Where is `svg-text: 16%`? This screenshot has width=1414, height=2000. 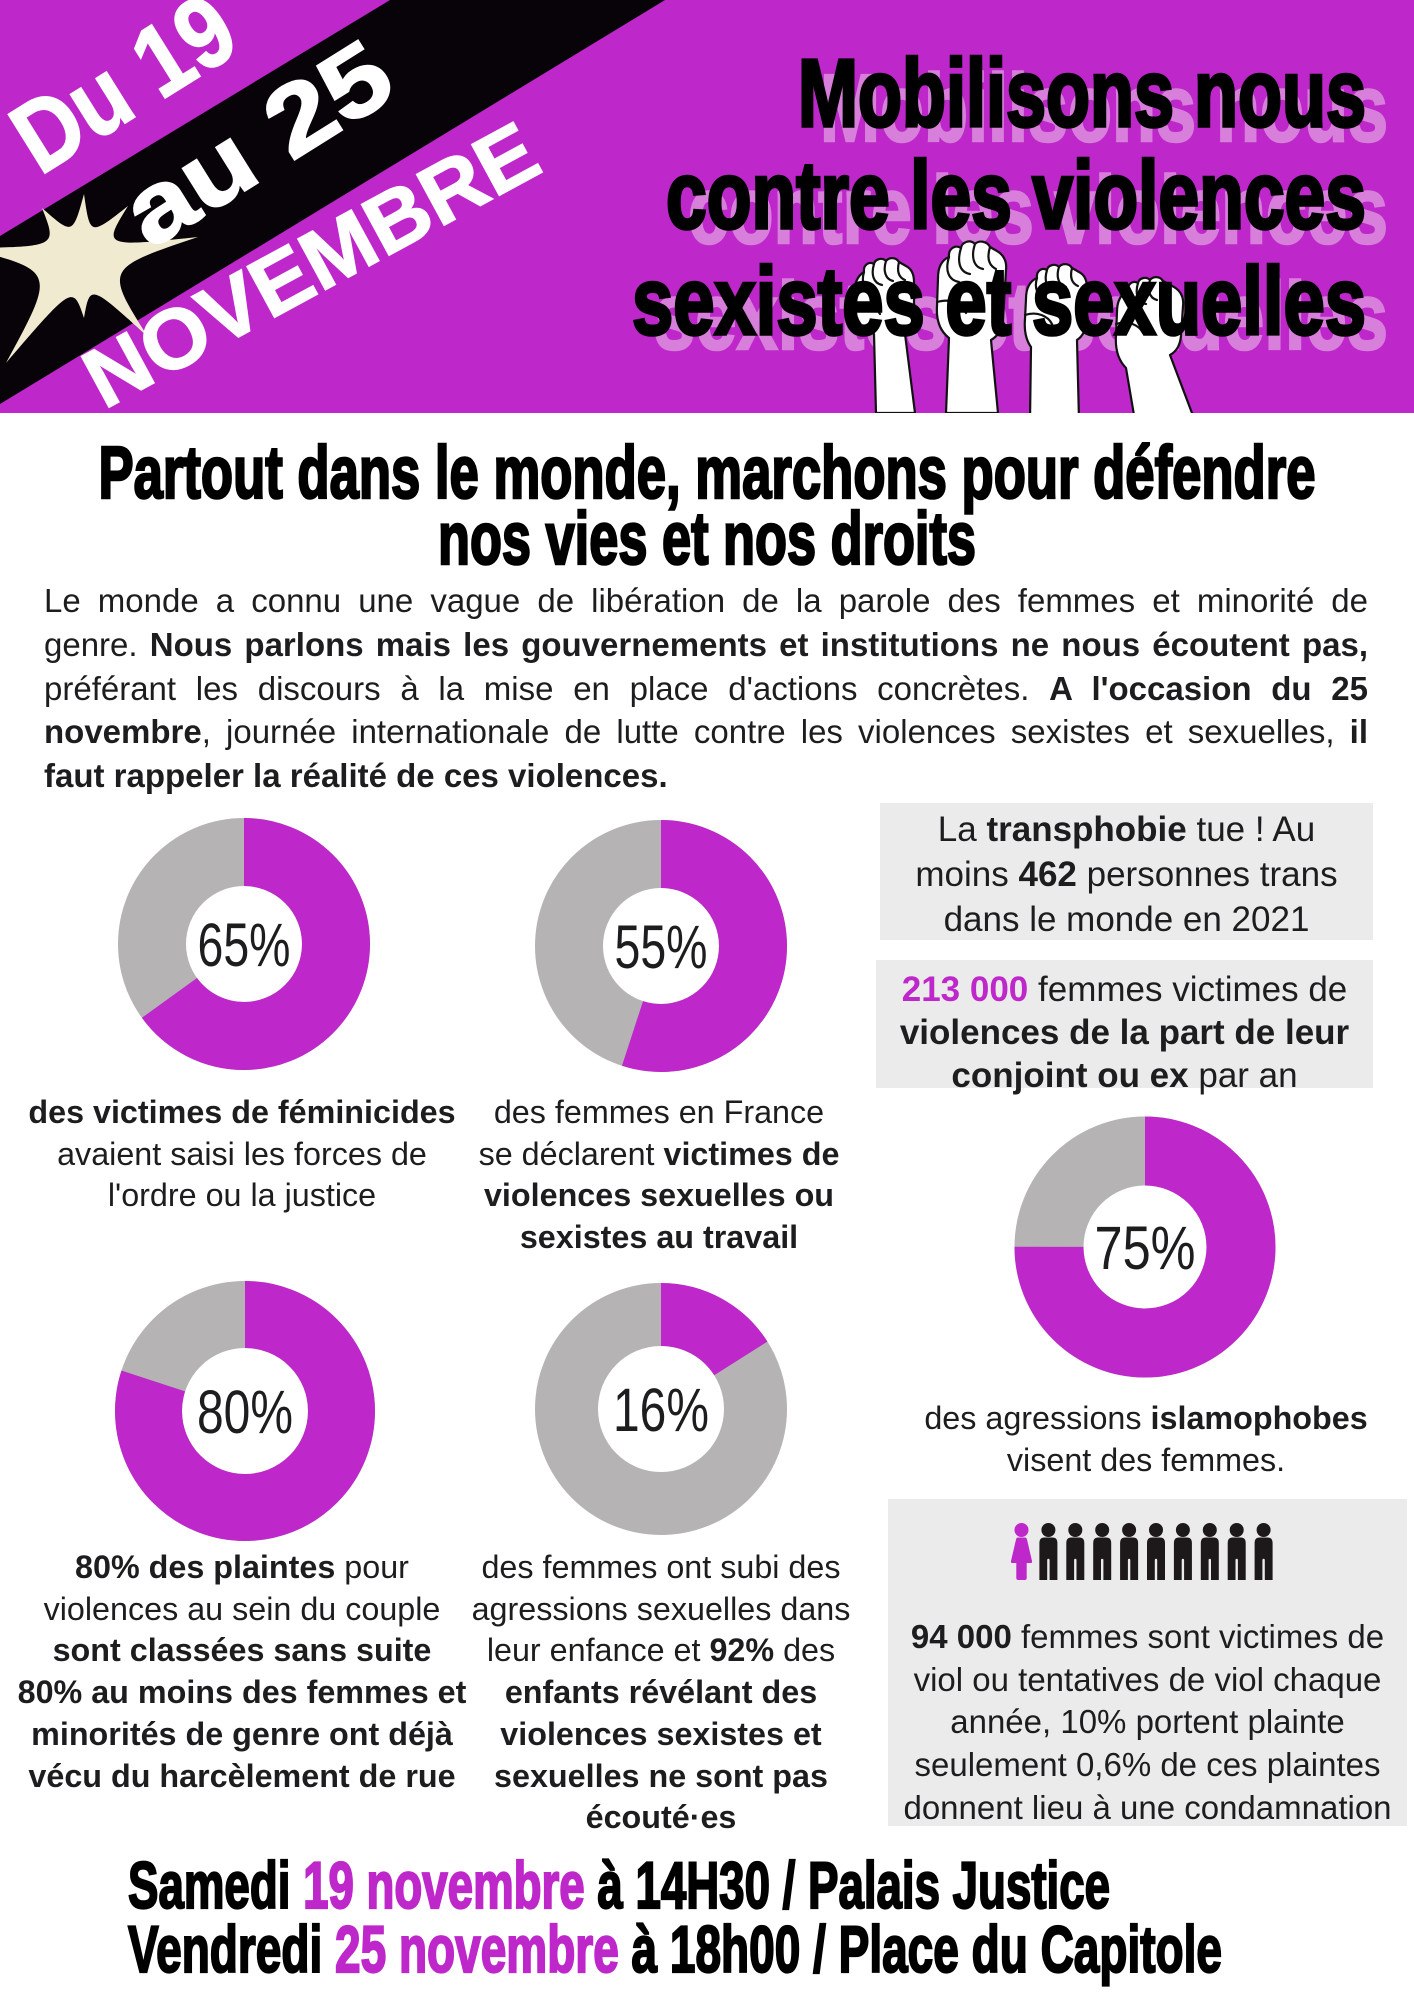
svg-text: 16% is located at coordinates (661, 1410).